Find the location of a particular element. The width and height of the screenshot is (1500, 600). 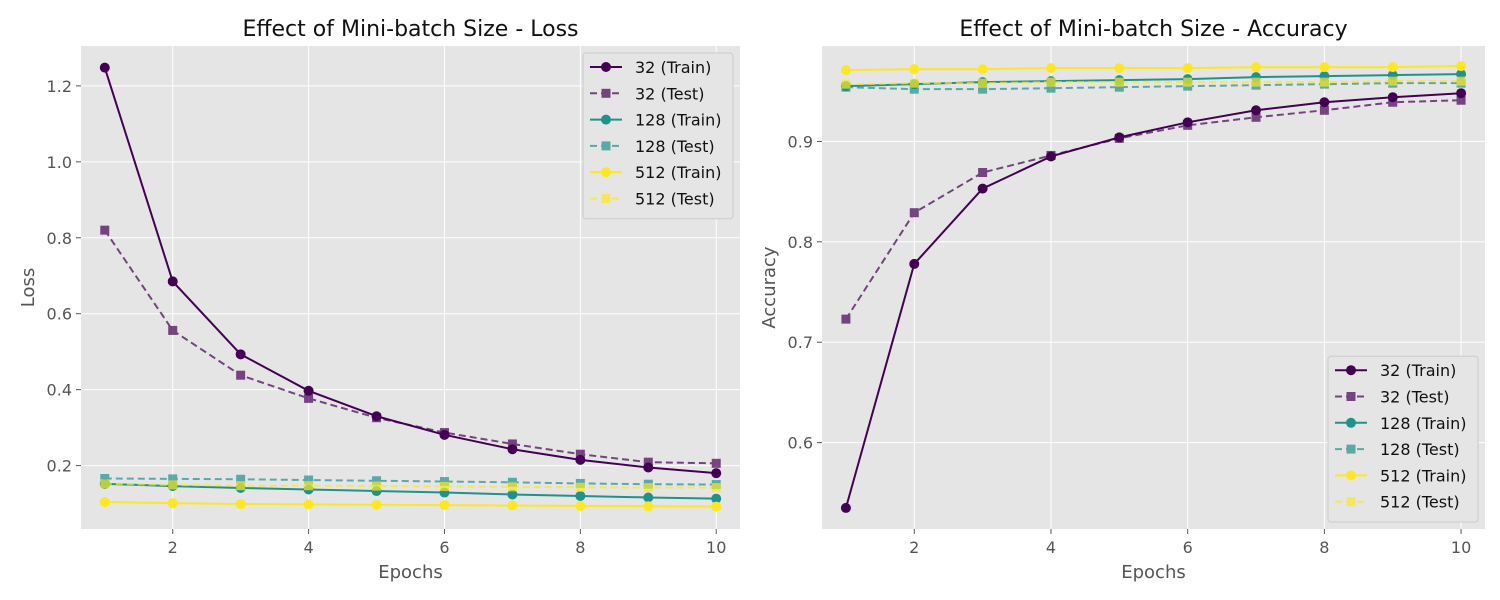

chart-title: Effect of Mini-batch Size - Accuracy is located at coordinates (1153, 29).